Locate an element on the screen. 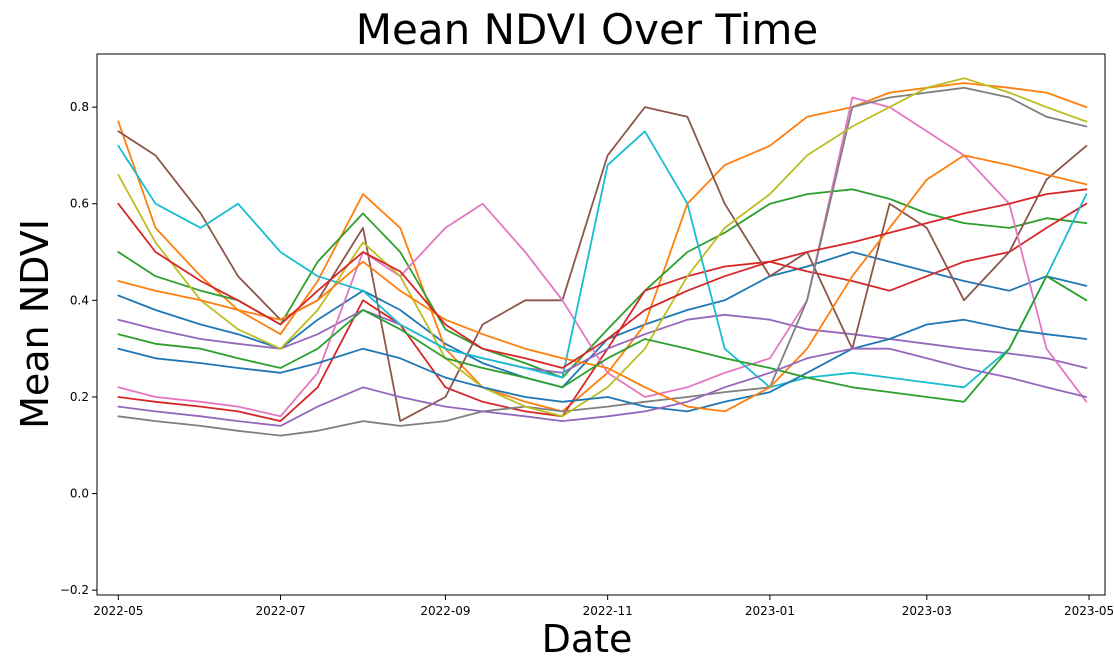 Image resolution: width=1114 pixels, height=669 pixels. x-tick-label: 2023-03 is located at coordinates (927, 611).